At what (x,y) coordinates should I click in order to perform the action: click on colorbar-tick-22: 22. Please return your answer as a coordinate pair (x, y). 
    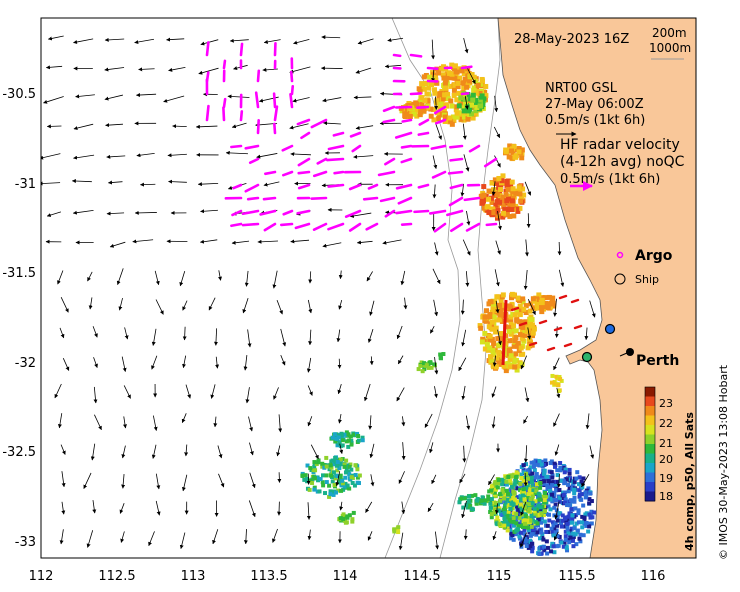
    Looking at the image, I should click on (666, 423).